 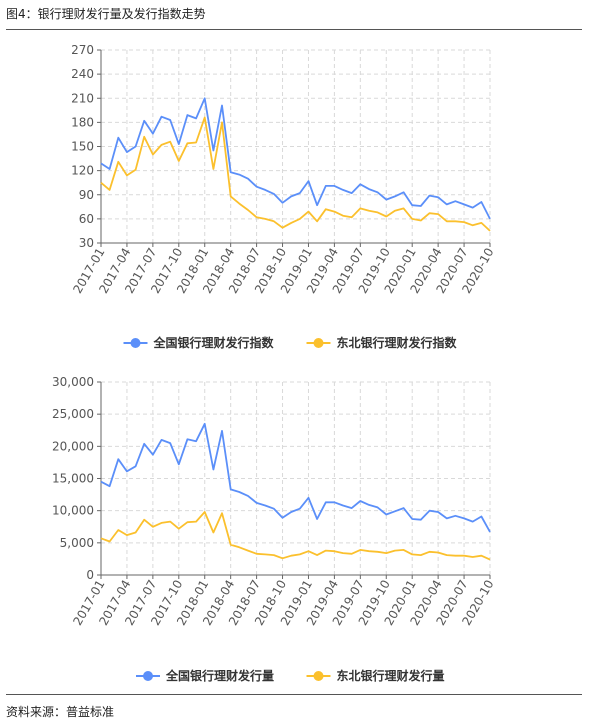 What do you see at coordinates (82, 50) in the screenshot?
I see `y-tick-label: 270` at bounding box center [82, 50].